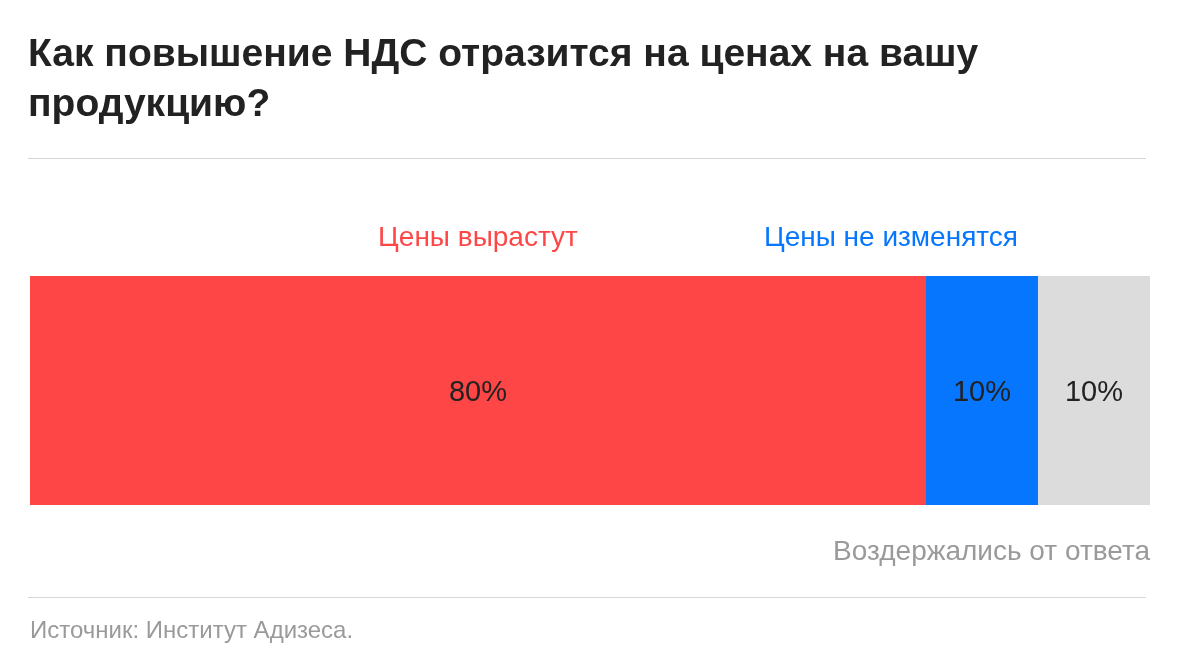 This screenshot has width=1180, height=670. Describe the element at coordinates (478, 236) in the screenshot. I see `series-label: Цены вырастут` at that location.